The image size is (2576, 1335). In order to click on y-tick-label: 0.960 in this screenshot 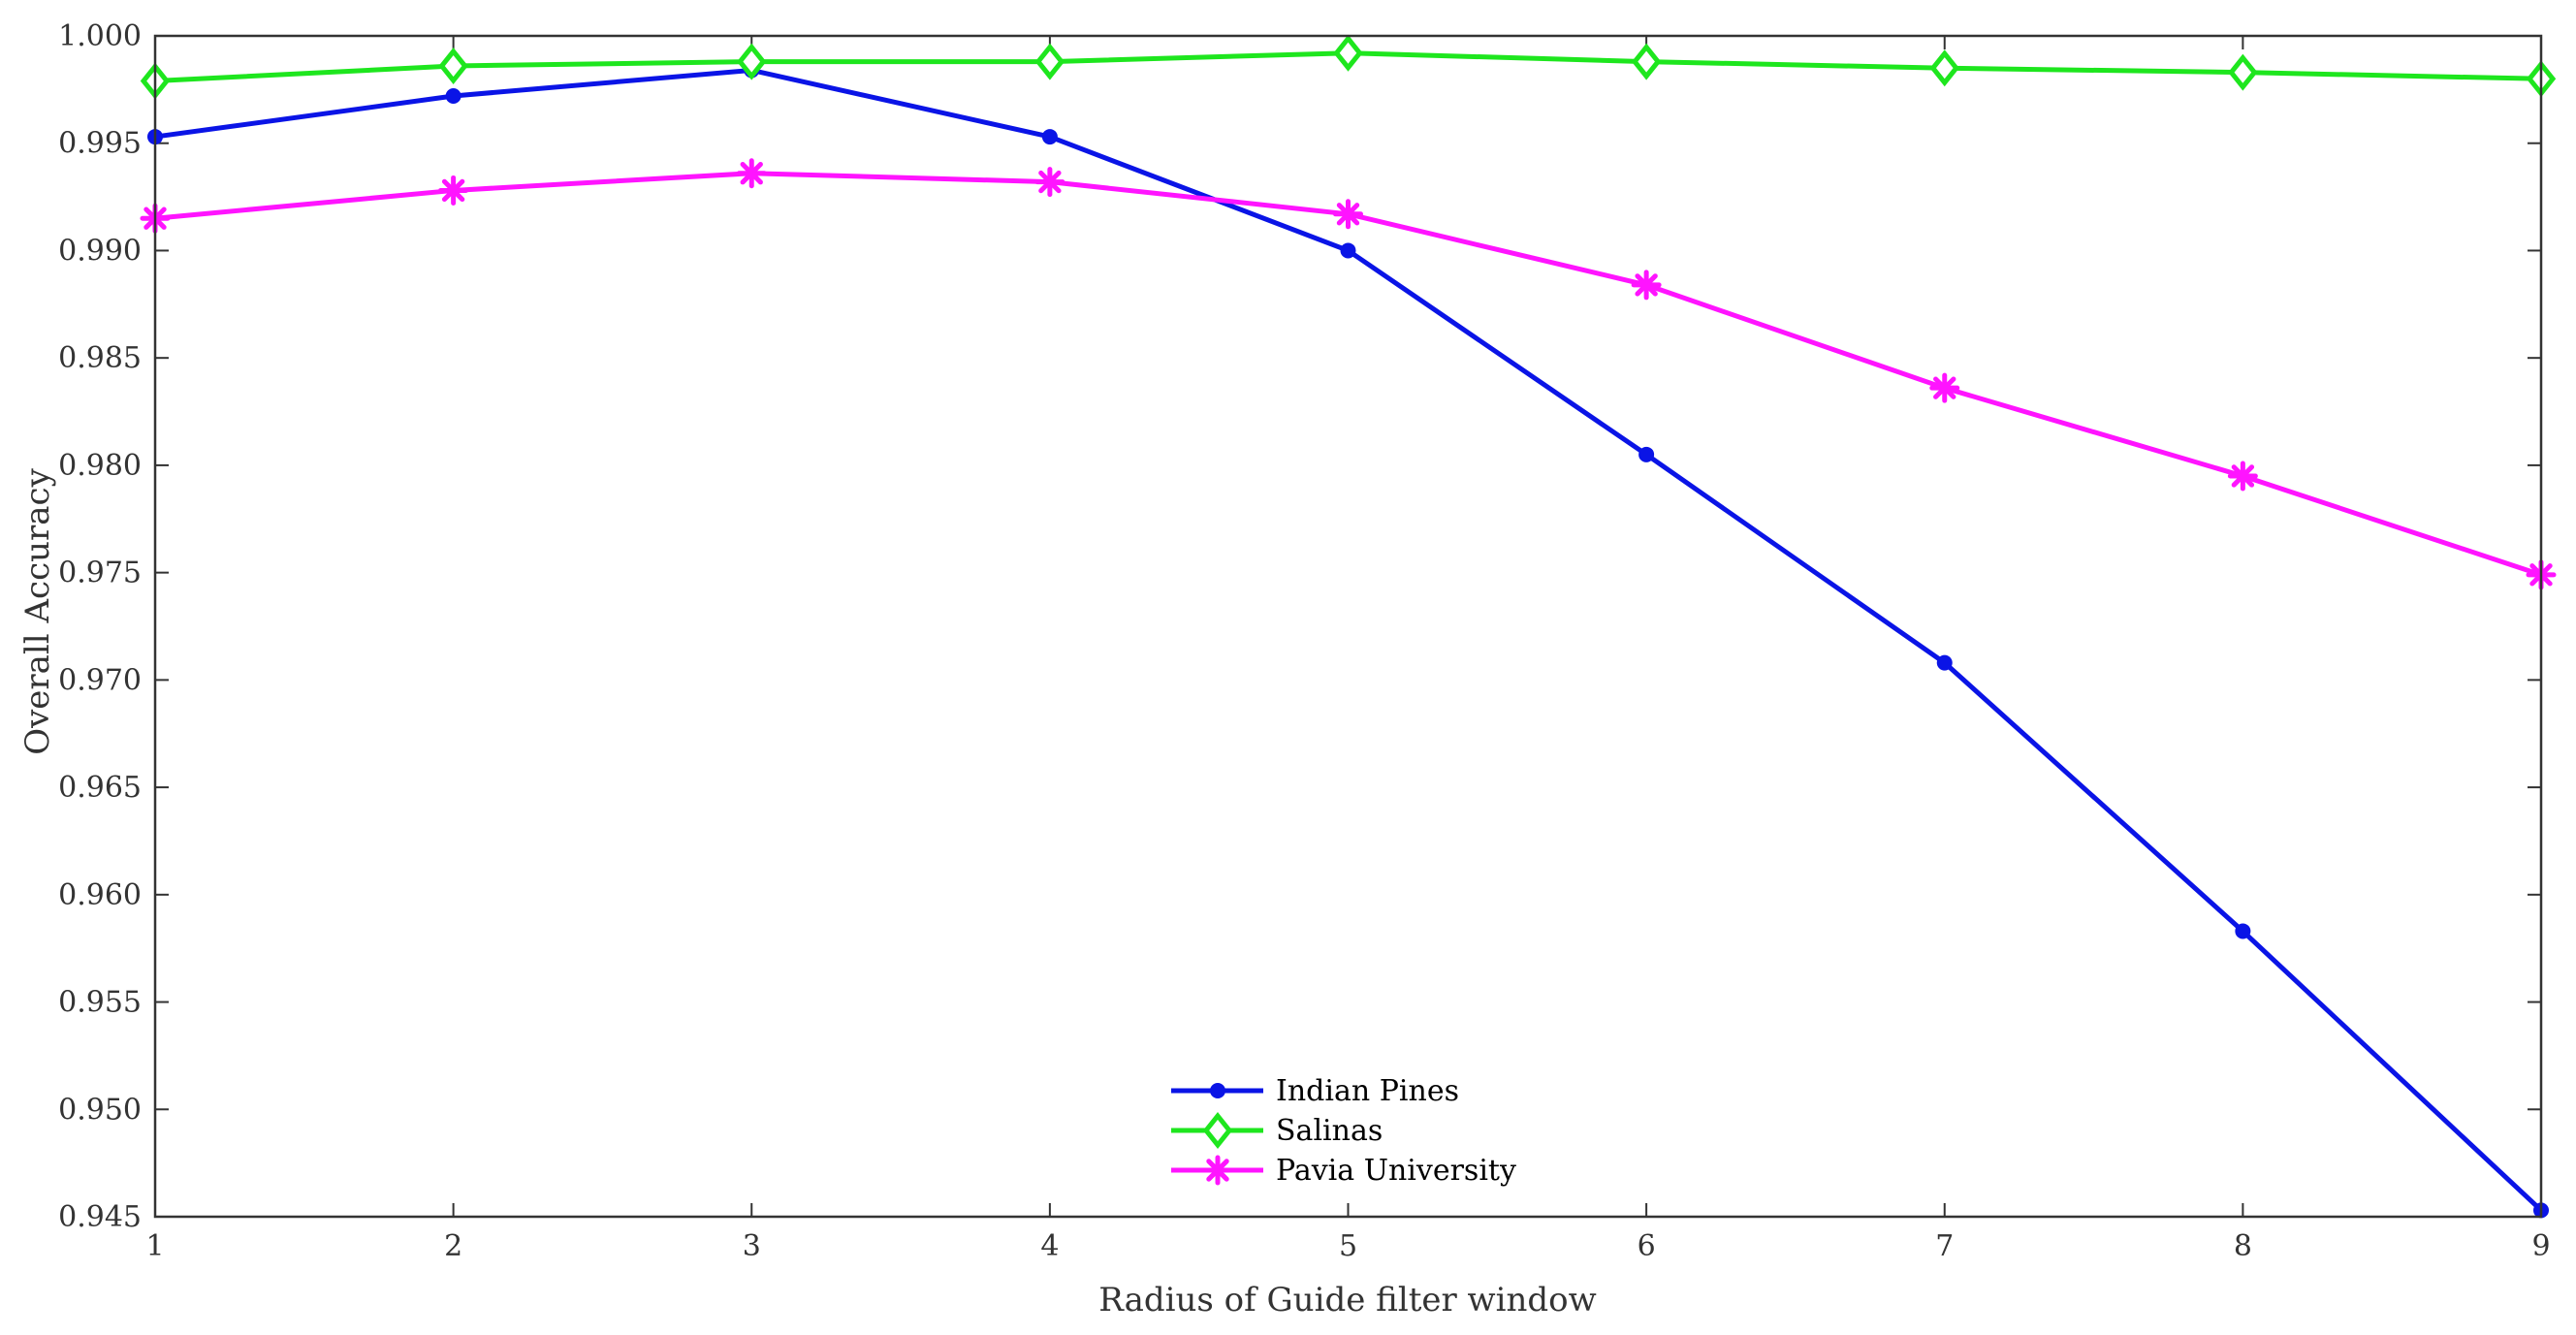, I will do `click(100, 895)`.